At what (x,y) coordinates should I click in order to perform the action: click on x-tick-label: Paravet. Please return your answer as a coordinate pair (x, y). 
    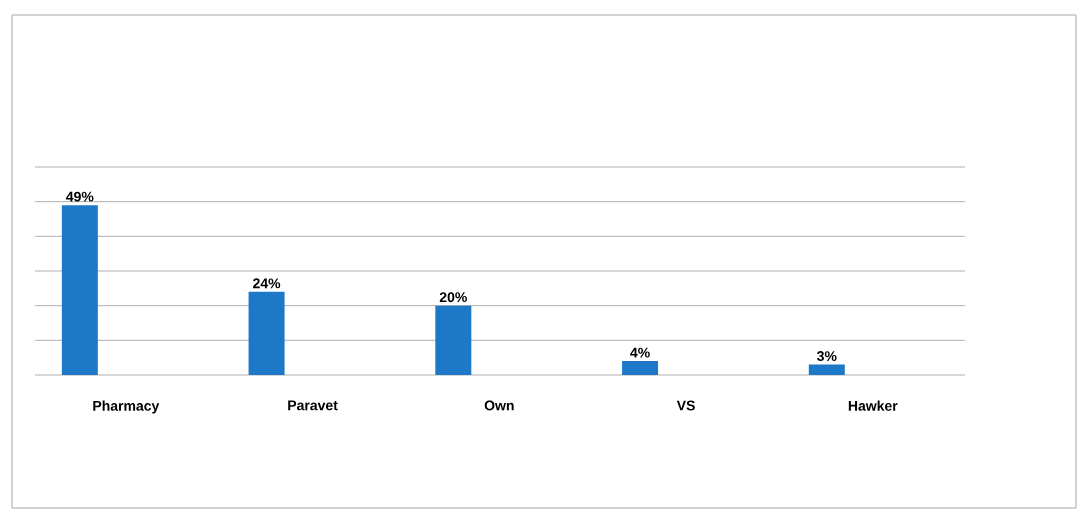
    Looking at the image, I should click on (313, 405).